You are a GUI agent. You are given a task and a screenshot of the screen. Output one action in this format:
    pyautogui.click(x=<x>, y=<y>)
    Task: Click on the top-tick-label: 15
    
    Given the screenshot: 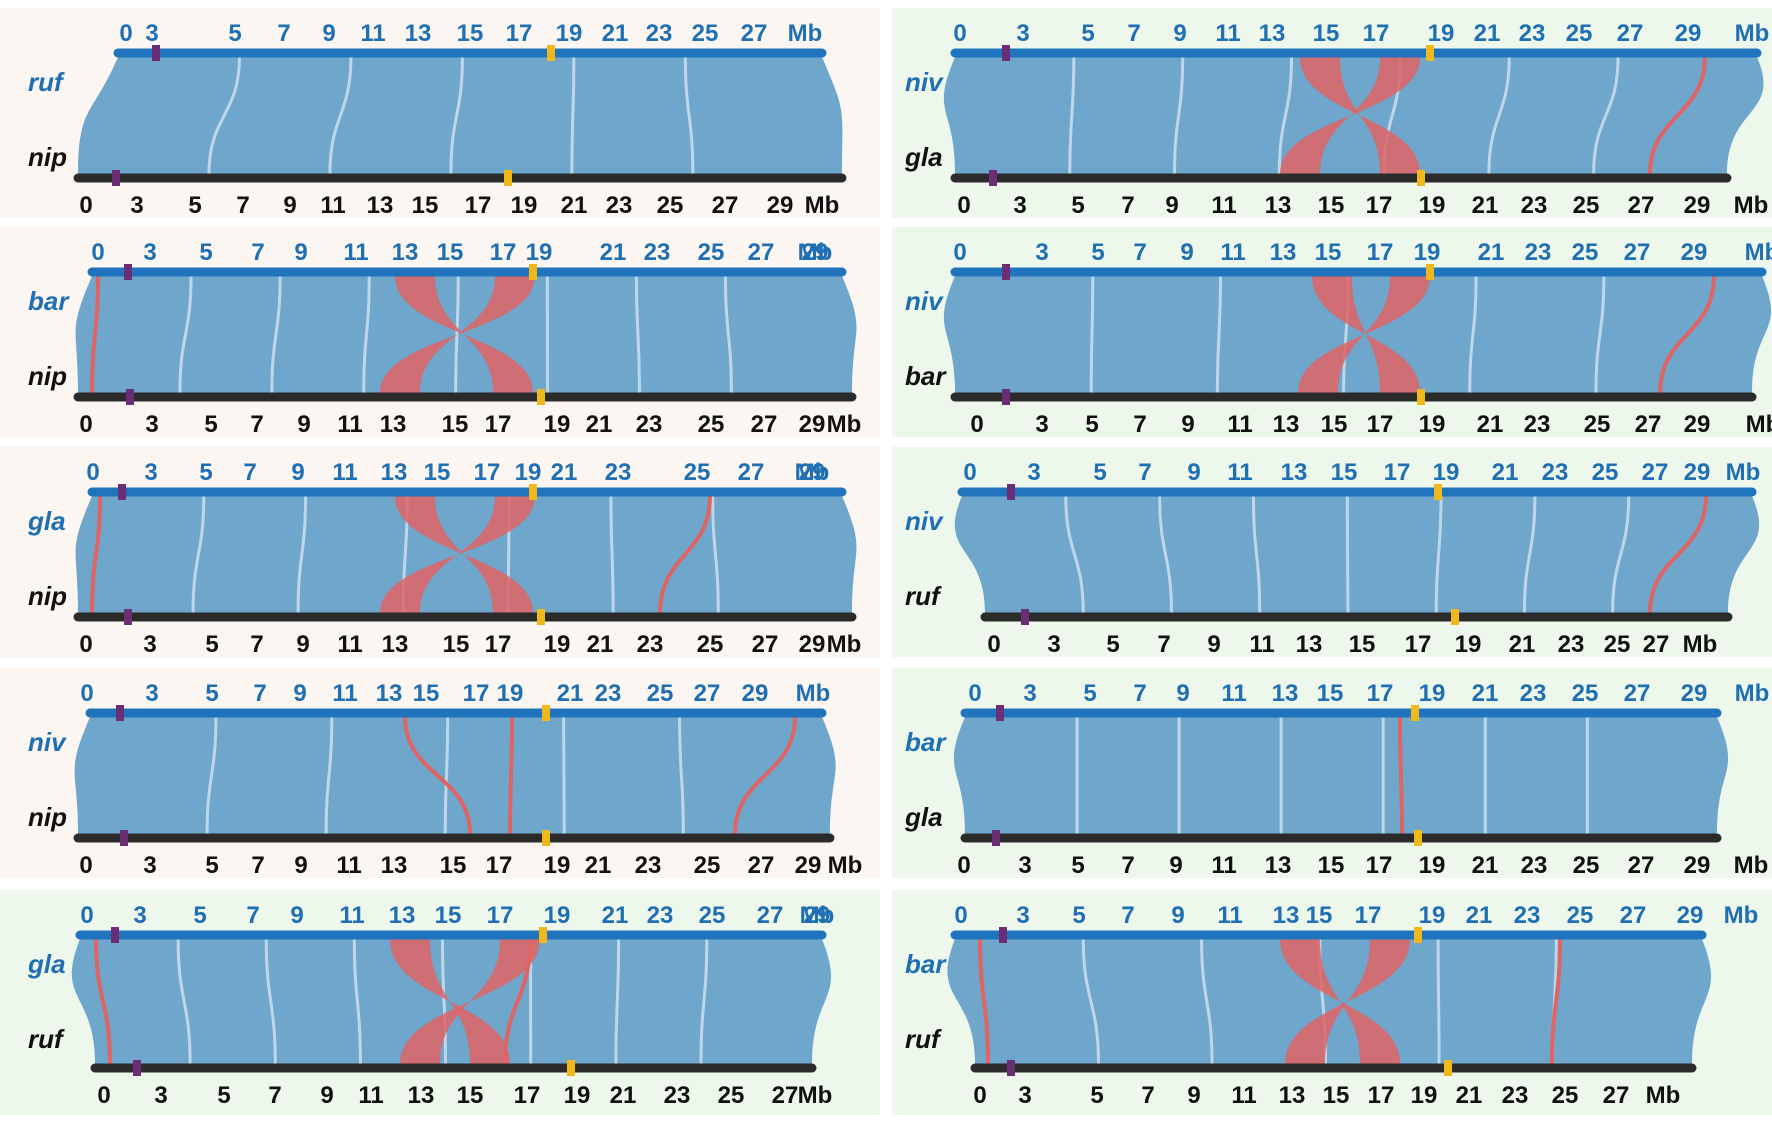 What is the action you would take?
    pyautogui.click(x=1326, y=33)
    